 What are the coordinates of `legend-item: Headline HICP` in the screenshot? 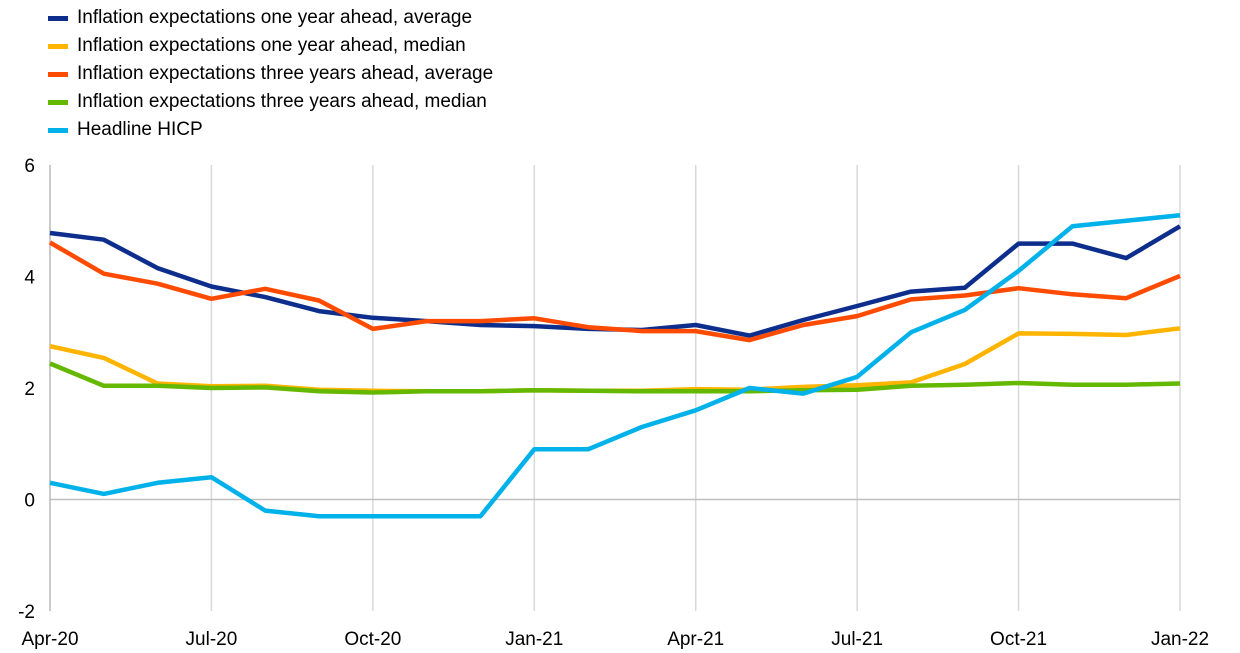 It's located at (270, 130).